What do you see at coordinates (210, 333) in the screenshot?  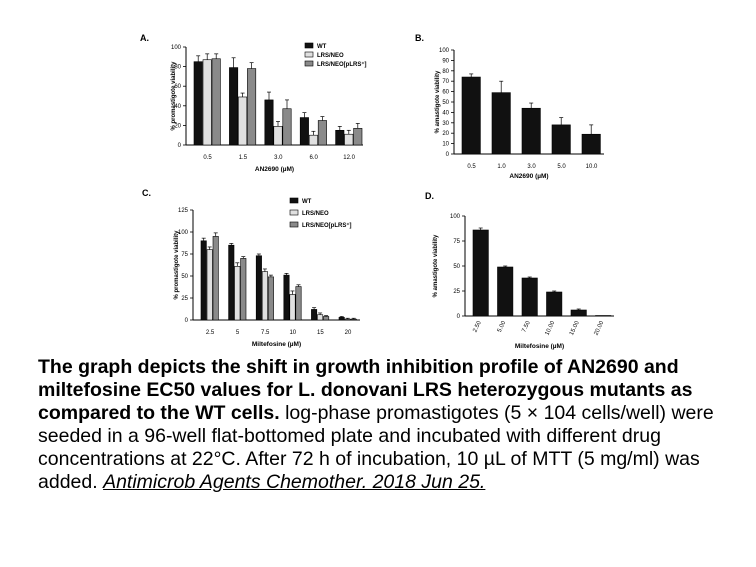 I see `panel-c-x-tick-label: 2.5` at bounding box center [210, 333].